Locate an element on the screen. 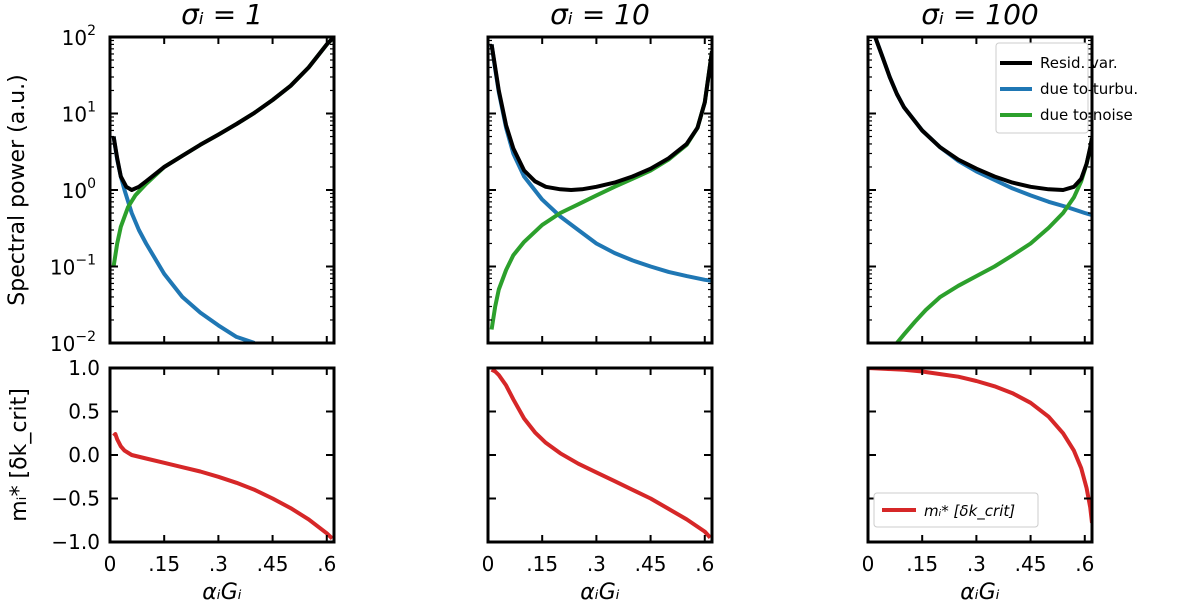 This screenshot has height=604, width=1200. legend-top: Resid. var. due to turbu. due to noise is located at coordinates (1066, 88).